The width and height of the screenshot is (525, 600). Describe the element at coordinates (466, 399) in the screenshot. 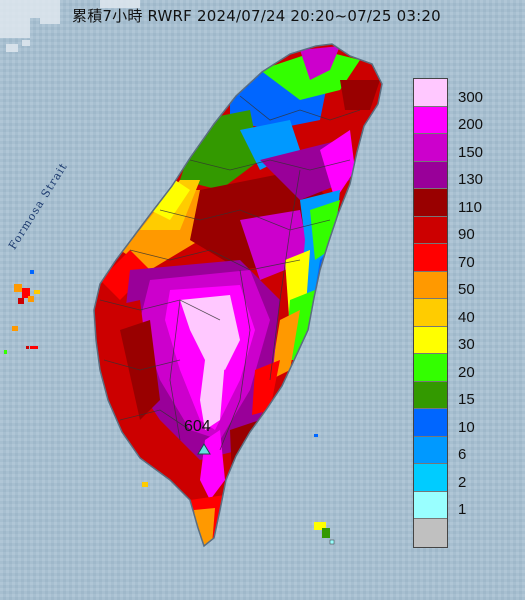

I see `legend-label: 15` at that location.